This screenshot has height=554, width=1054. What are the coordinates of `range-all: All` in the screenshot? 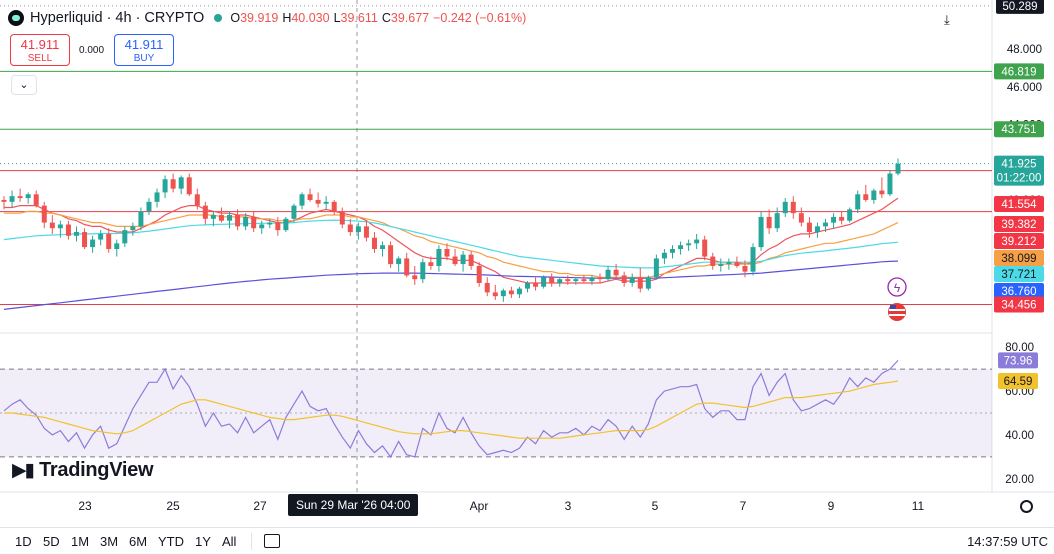 It's located at (229, 541).